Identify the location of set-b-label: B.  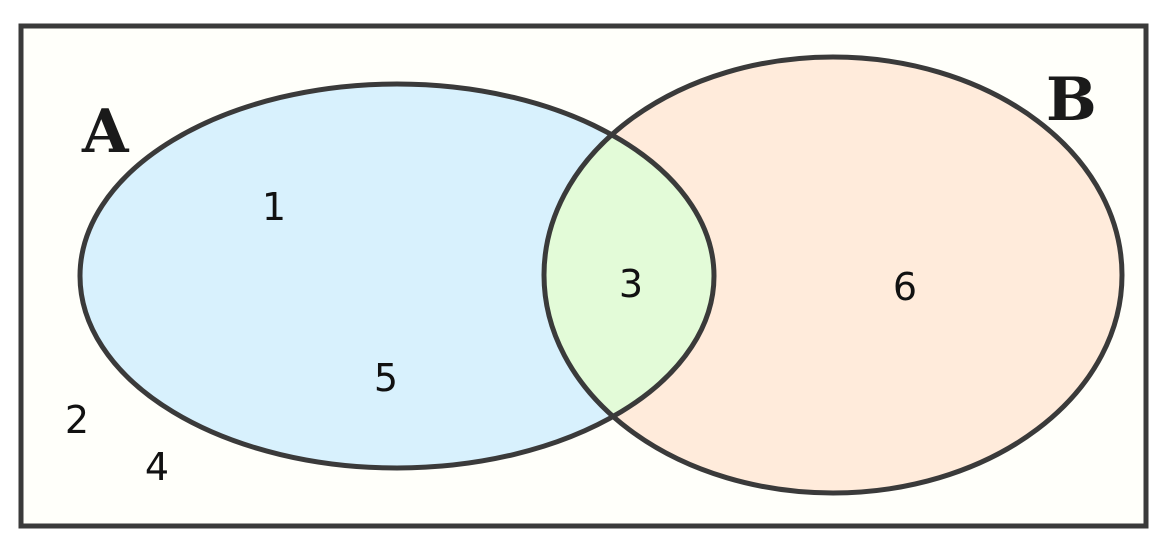
(1071, 100).